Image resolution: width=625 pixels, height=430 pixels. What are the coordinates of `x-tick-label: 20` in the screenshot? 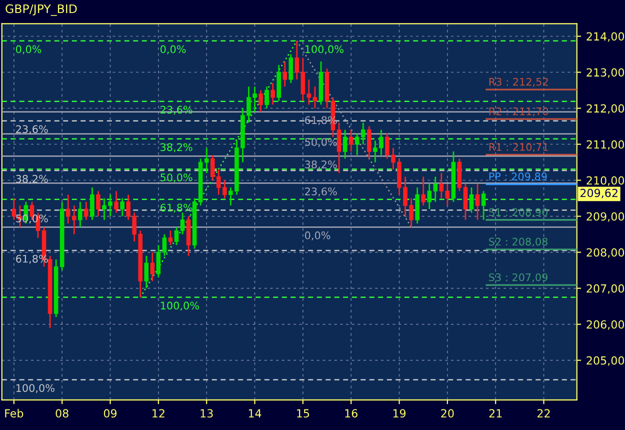 It's located at (447, 413).